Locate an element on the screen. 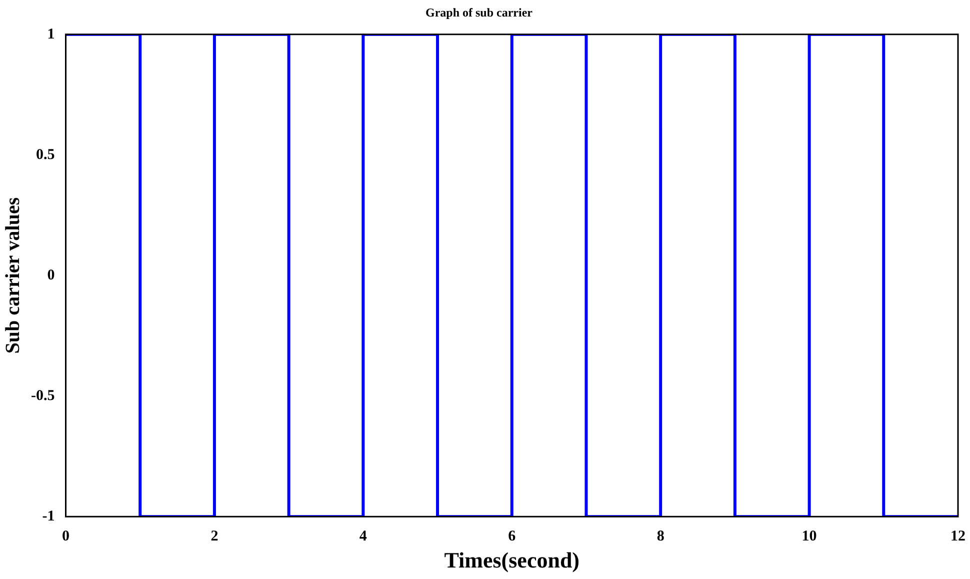  x-axis-title: Times(second) is located at coordinates (512, 559).